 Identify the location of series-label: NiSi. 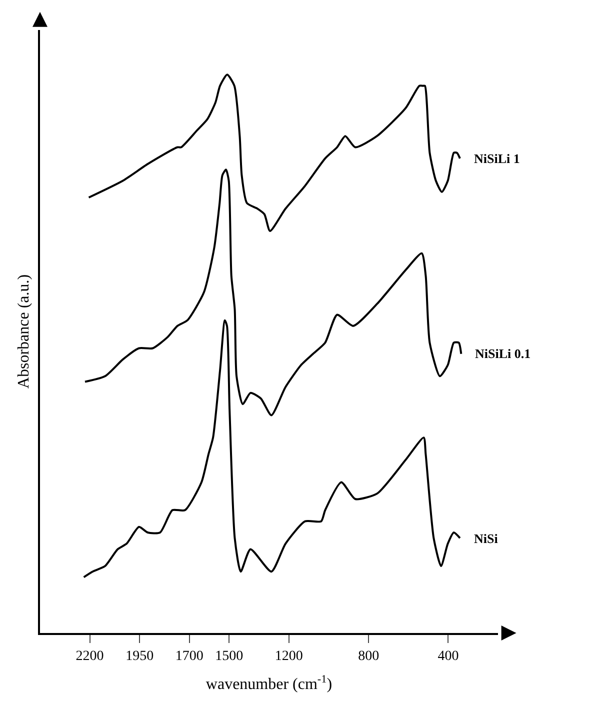
(486, 538).